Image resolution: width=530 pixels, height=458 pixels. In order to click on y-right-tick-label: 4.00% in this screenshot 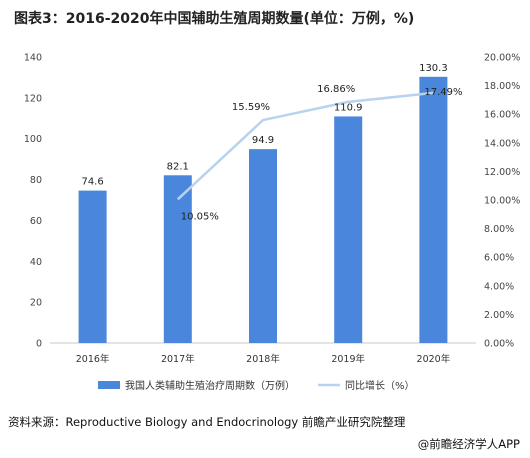, I will do `click(499, 286)`.